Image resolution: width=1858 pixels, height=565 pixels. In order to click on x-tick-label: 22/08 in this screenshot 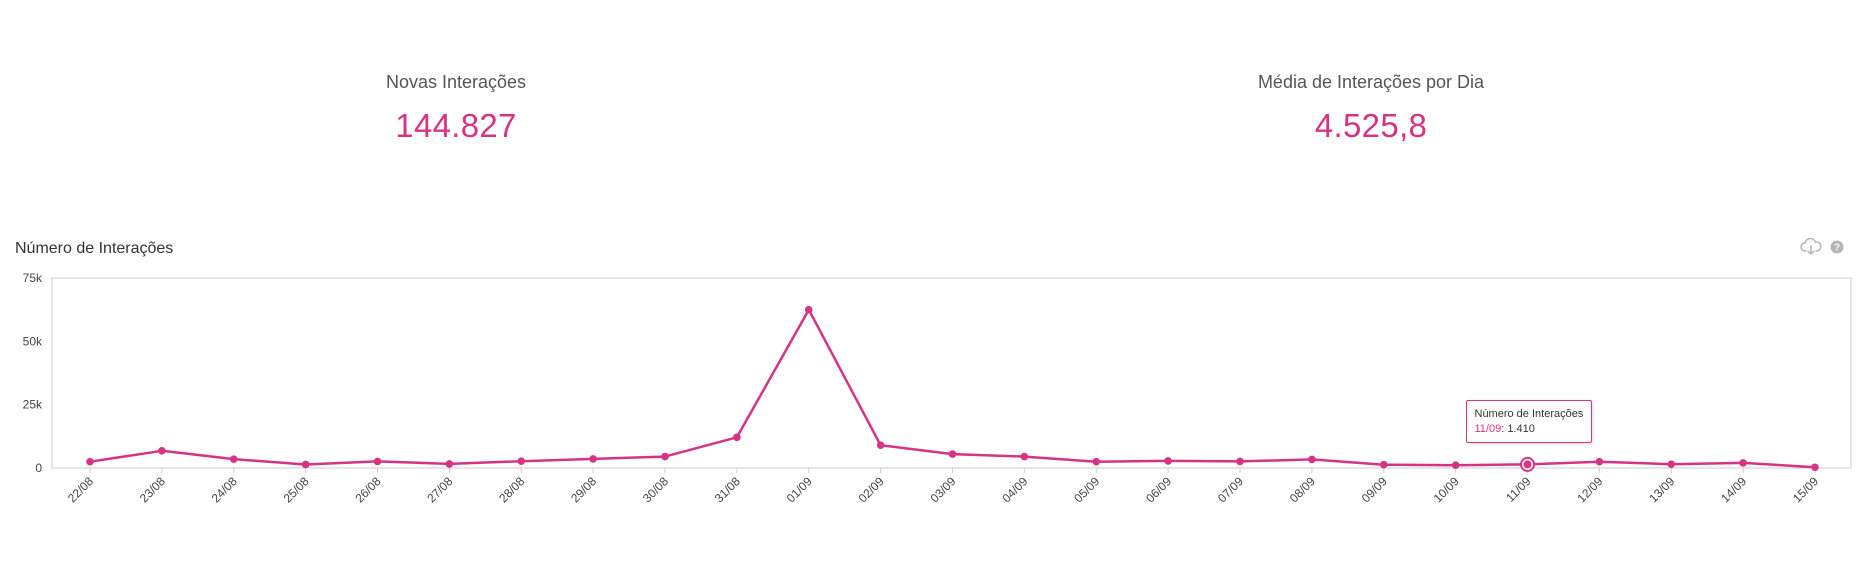, I will do `click(80, 489)`.